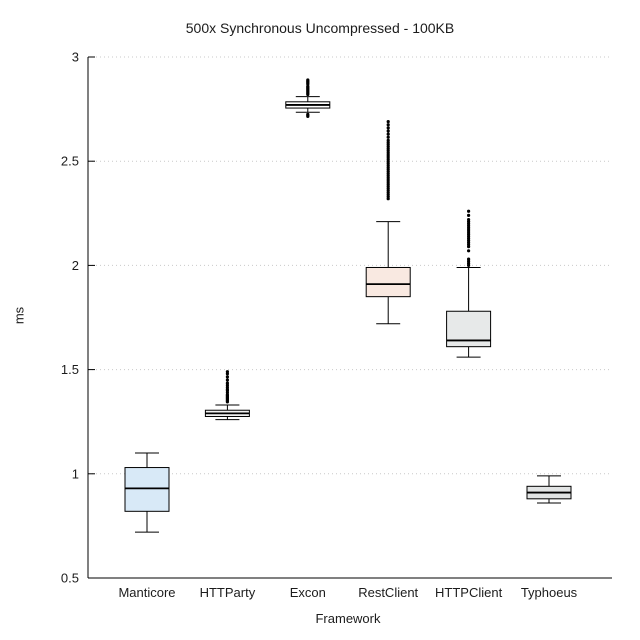 The width and height of the screenshot is (640, 640). I want to click on y-tick-label: 1, so click(75, 473).